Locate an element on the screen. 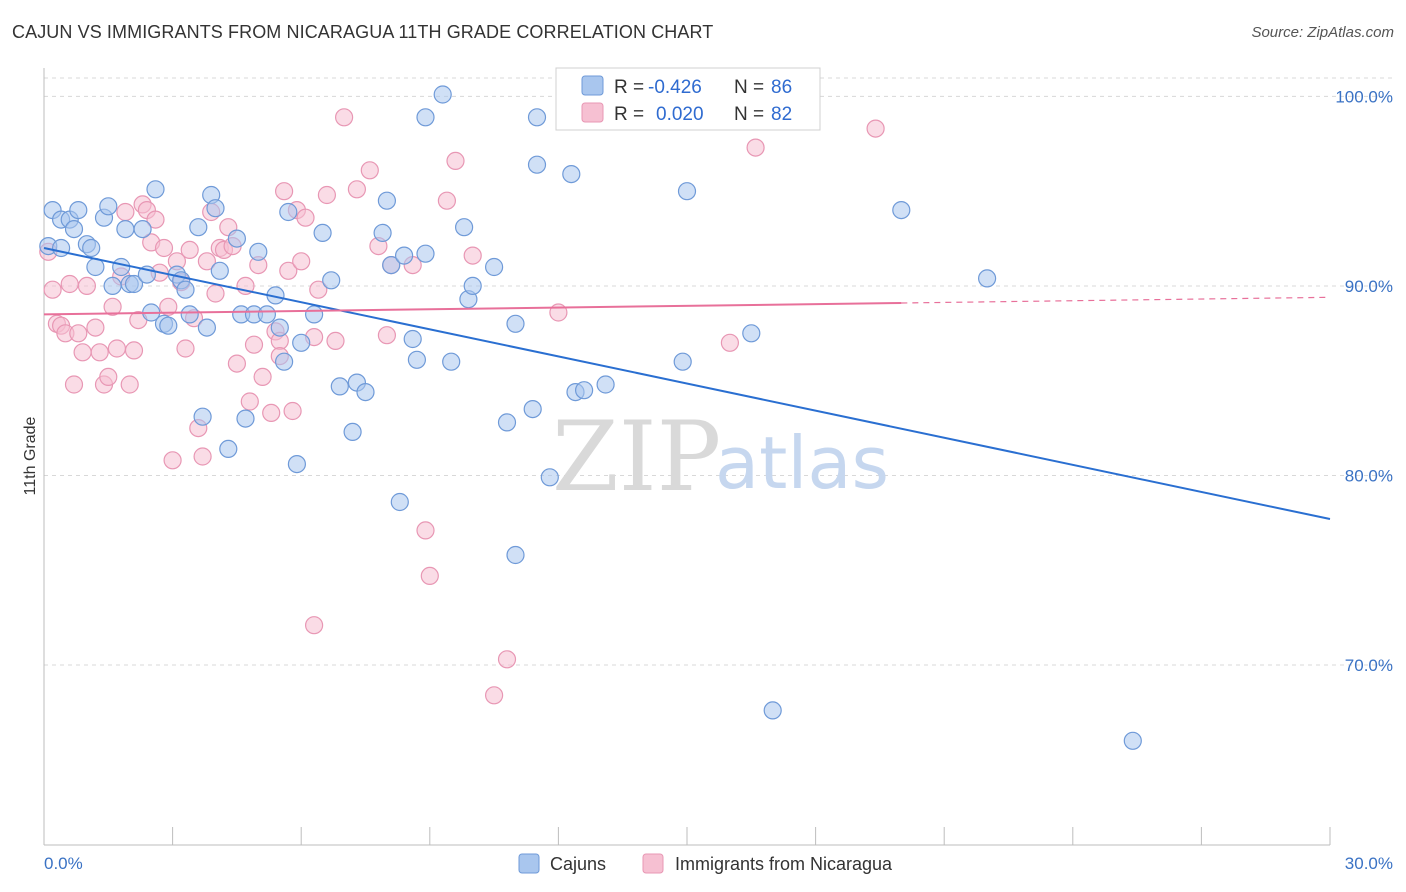 This screenshot has width=1406, height=892. legend-r-label-cajuns: R = is located at coordinates (629, 87).